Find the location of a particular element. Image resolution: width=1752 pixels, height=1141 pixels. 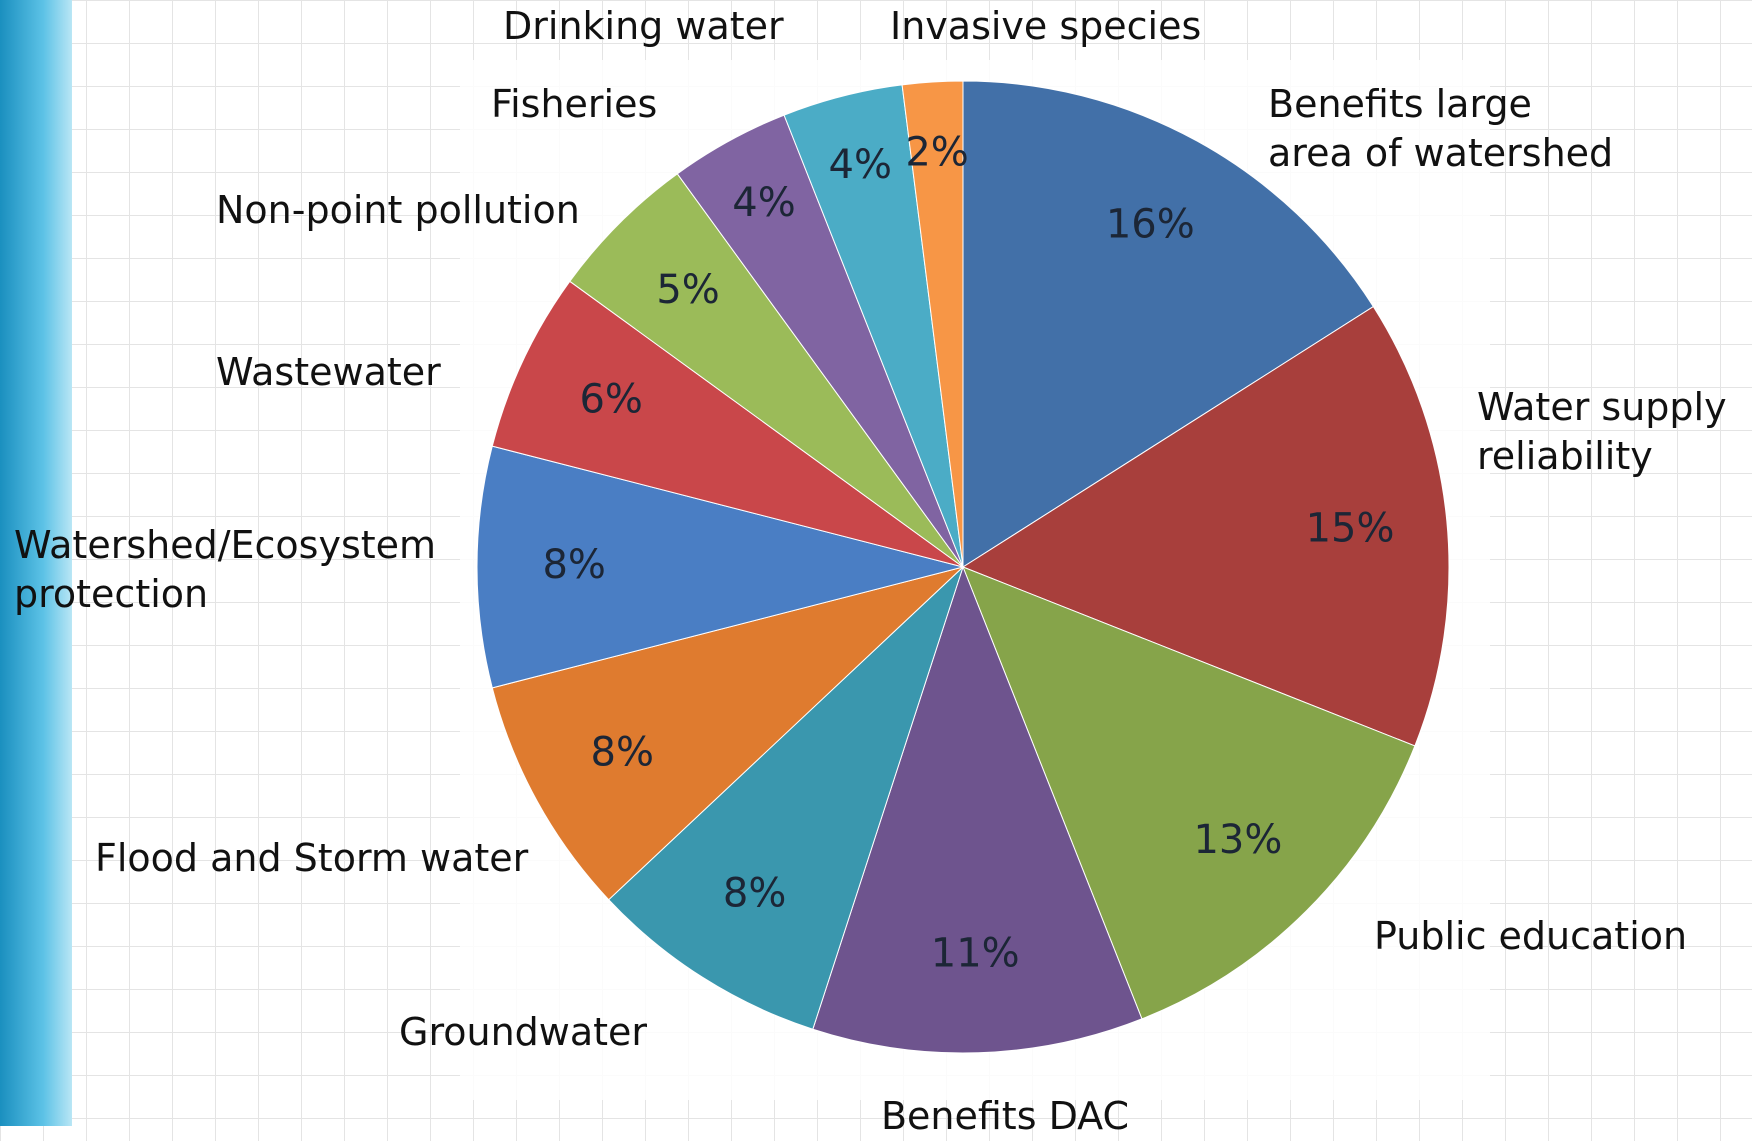

category-label: Watershed/Ecosystem protection is located at coordinates (225, 570).